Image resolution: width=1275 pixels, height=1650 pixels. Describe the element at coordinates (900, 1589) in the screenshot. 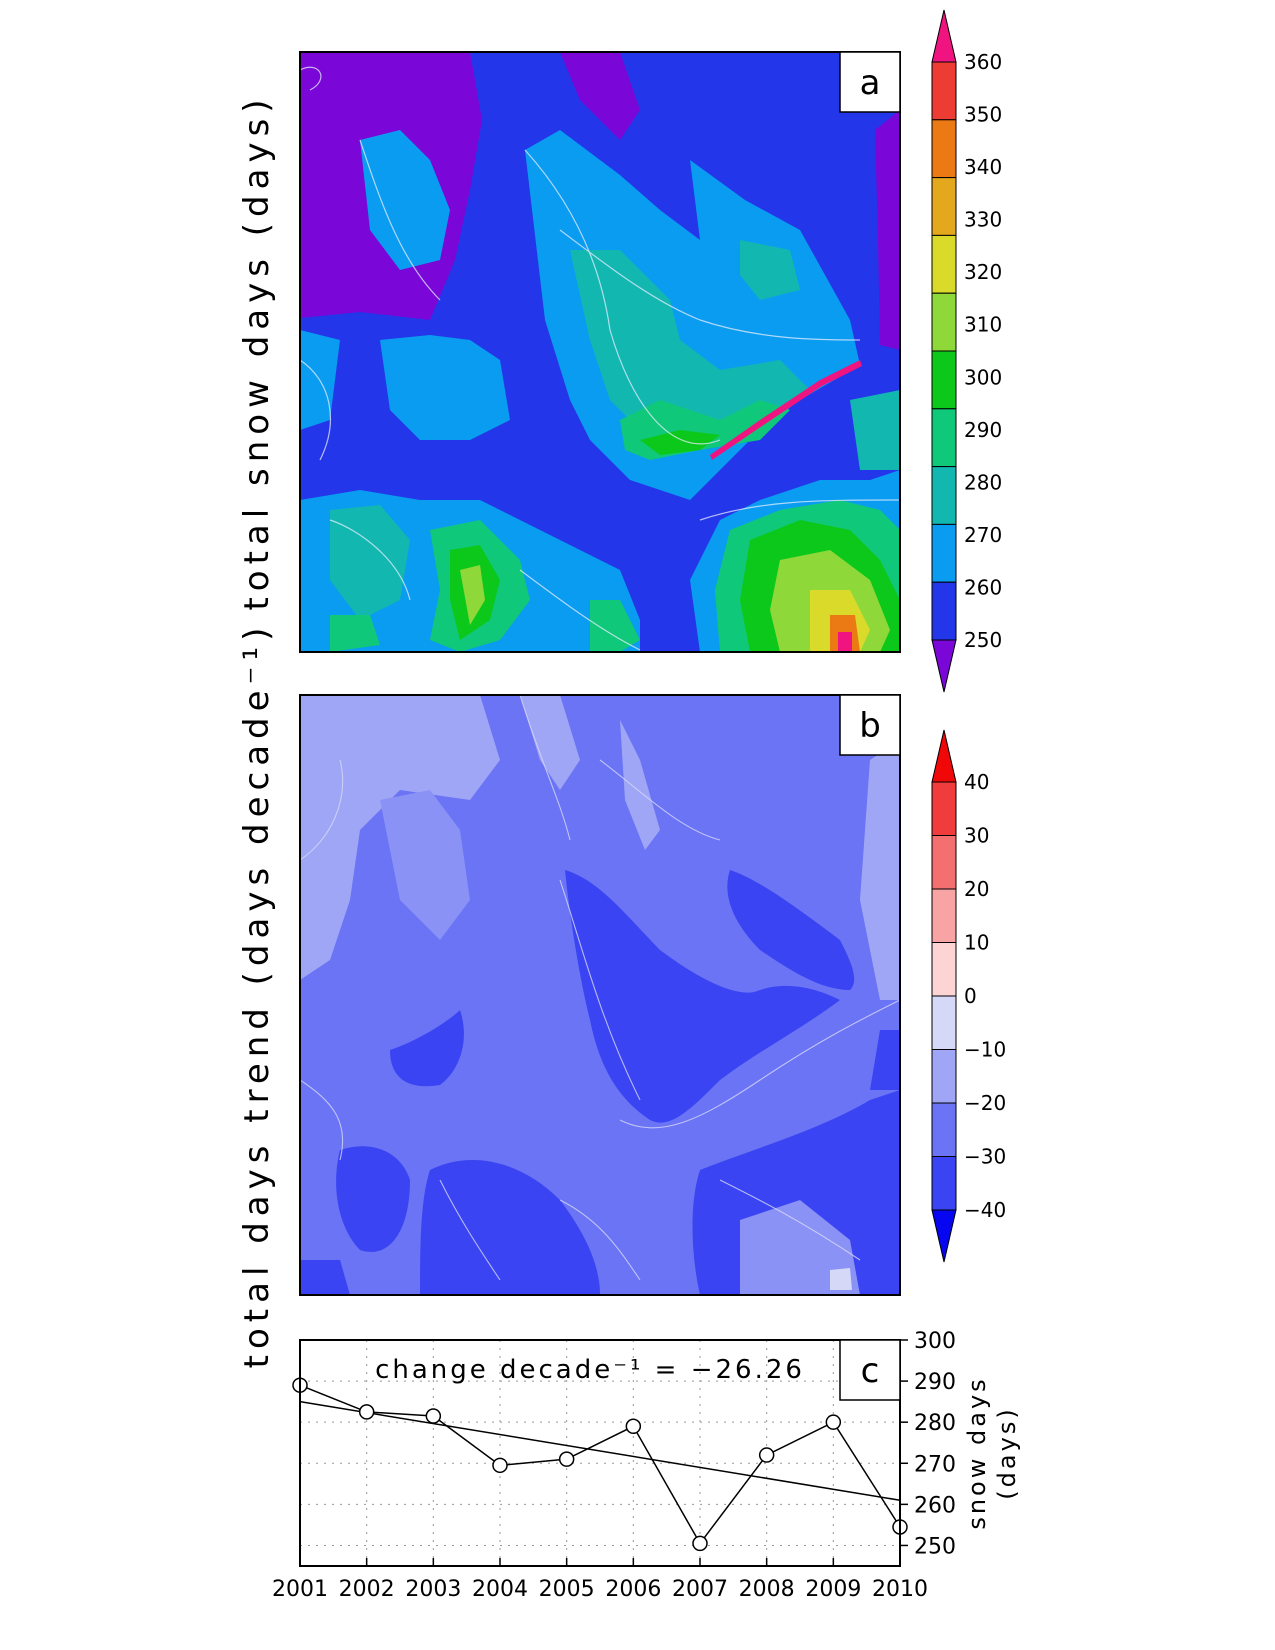

I see `x-tick-label: 2010` at that location.